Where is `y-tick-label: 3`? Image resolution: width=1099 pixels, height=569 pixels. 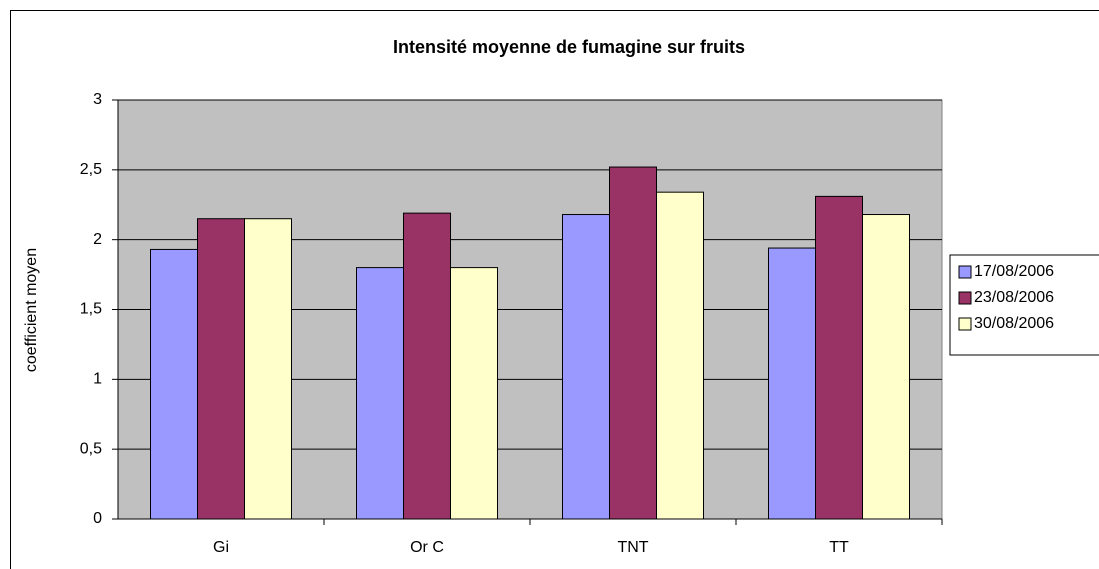
y-tick-label: 3 is located at coordinates (97, 99).